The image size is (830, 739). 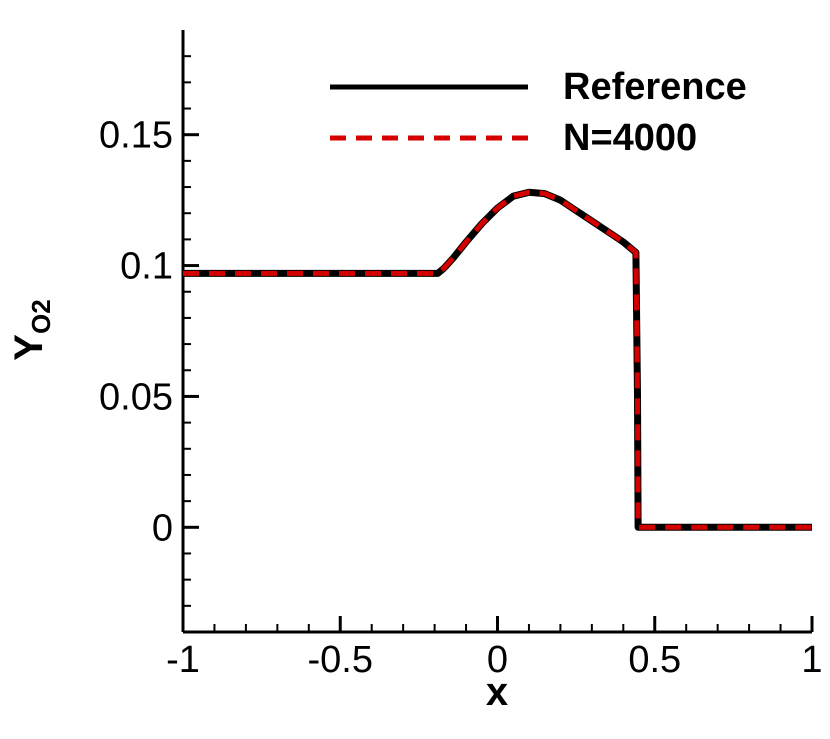 What do you see at coordinates (340, 660) in the screenshot?
I see `x-tick-label: -0.5` at bounding box center [340, 660].